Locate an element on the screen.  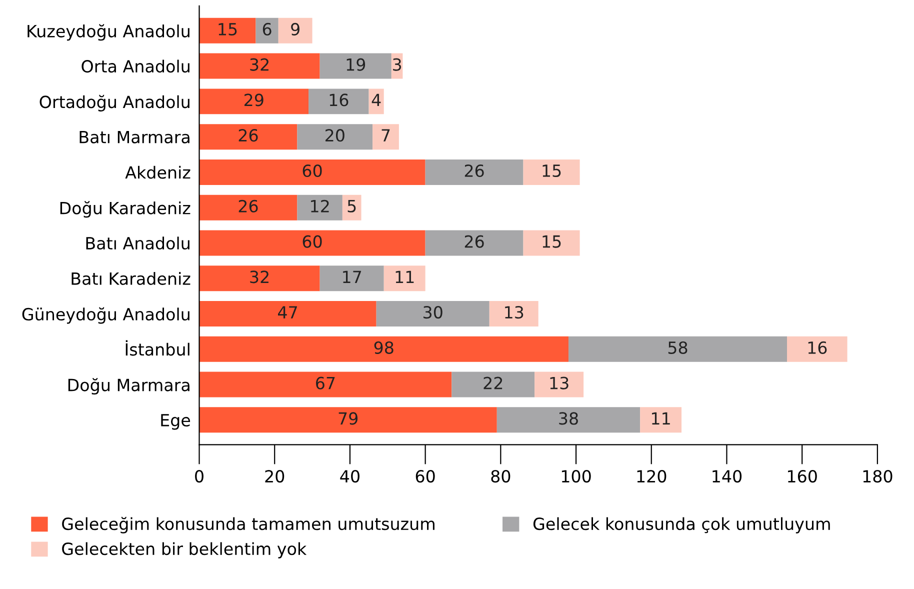
data-label: 22 is located at coordinates (493, 383).